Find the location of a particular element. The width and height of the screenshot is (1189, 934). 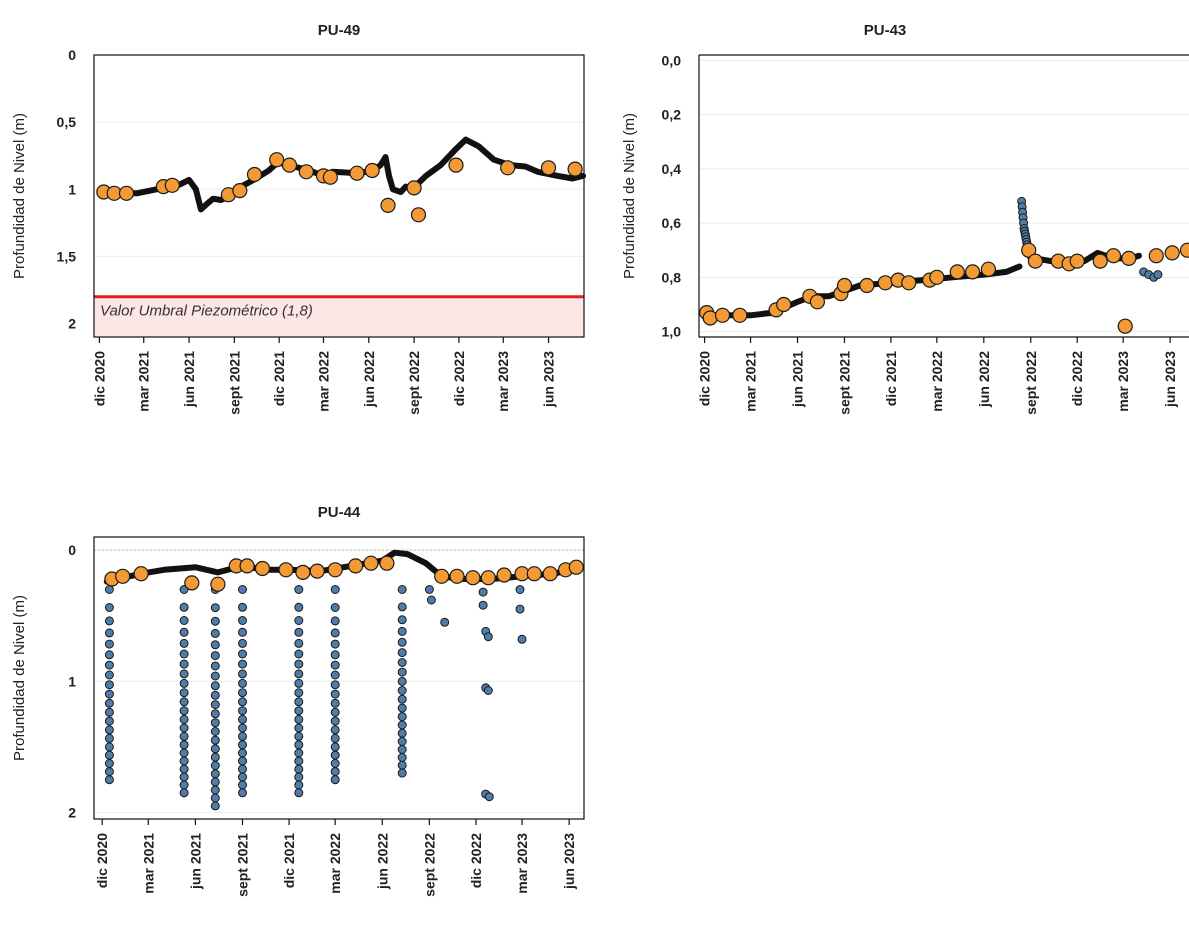

chart-title: PU-43 is located at coordinates (885, 30).